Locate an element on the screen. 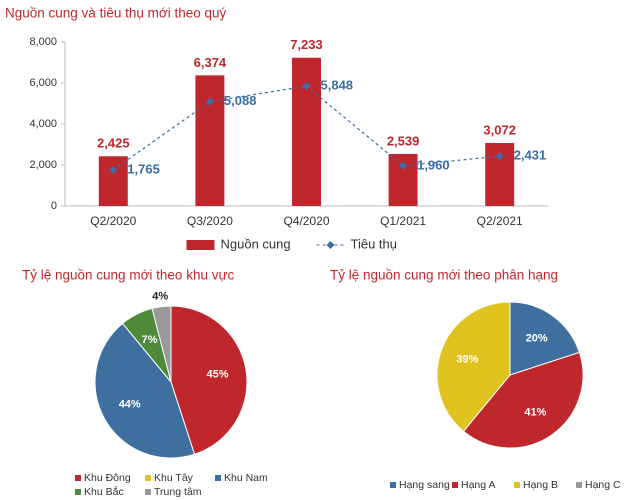  y-tick-label: 4,000 is located at coordinates (43, 124).